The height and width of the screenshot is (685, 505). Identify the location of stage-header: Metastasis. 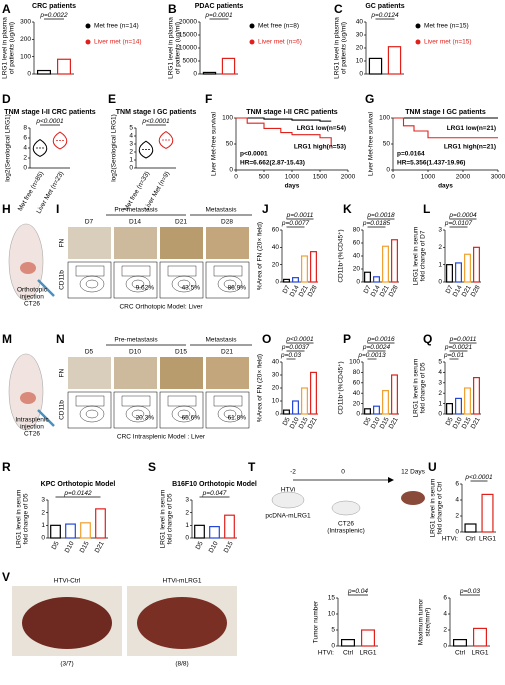
(221, 210).